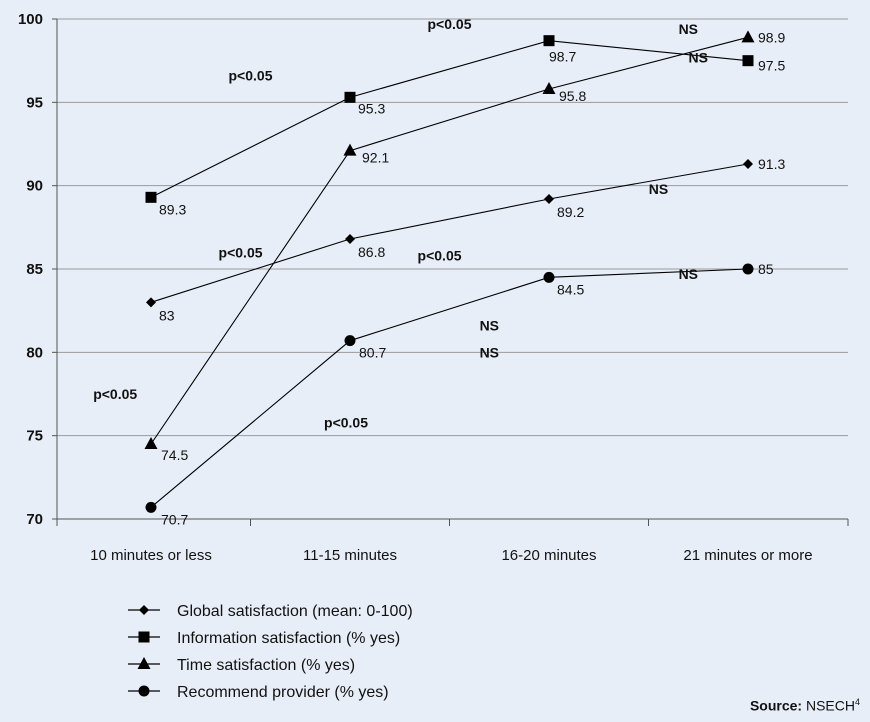 This screenshot has height=722, width=870. What do you see at coordinates (747, 555) in the screenshot?
I see `x-tick-label-4: 21 minutes or more` at bounding box center [747, 555].